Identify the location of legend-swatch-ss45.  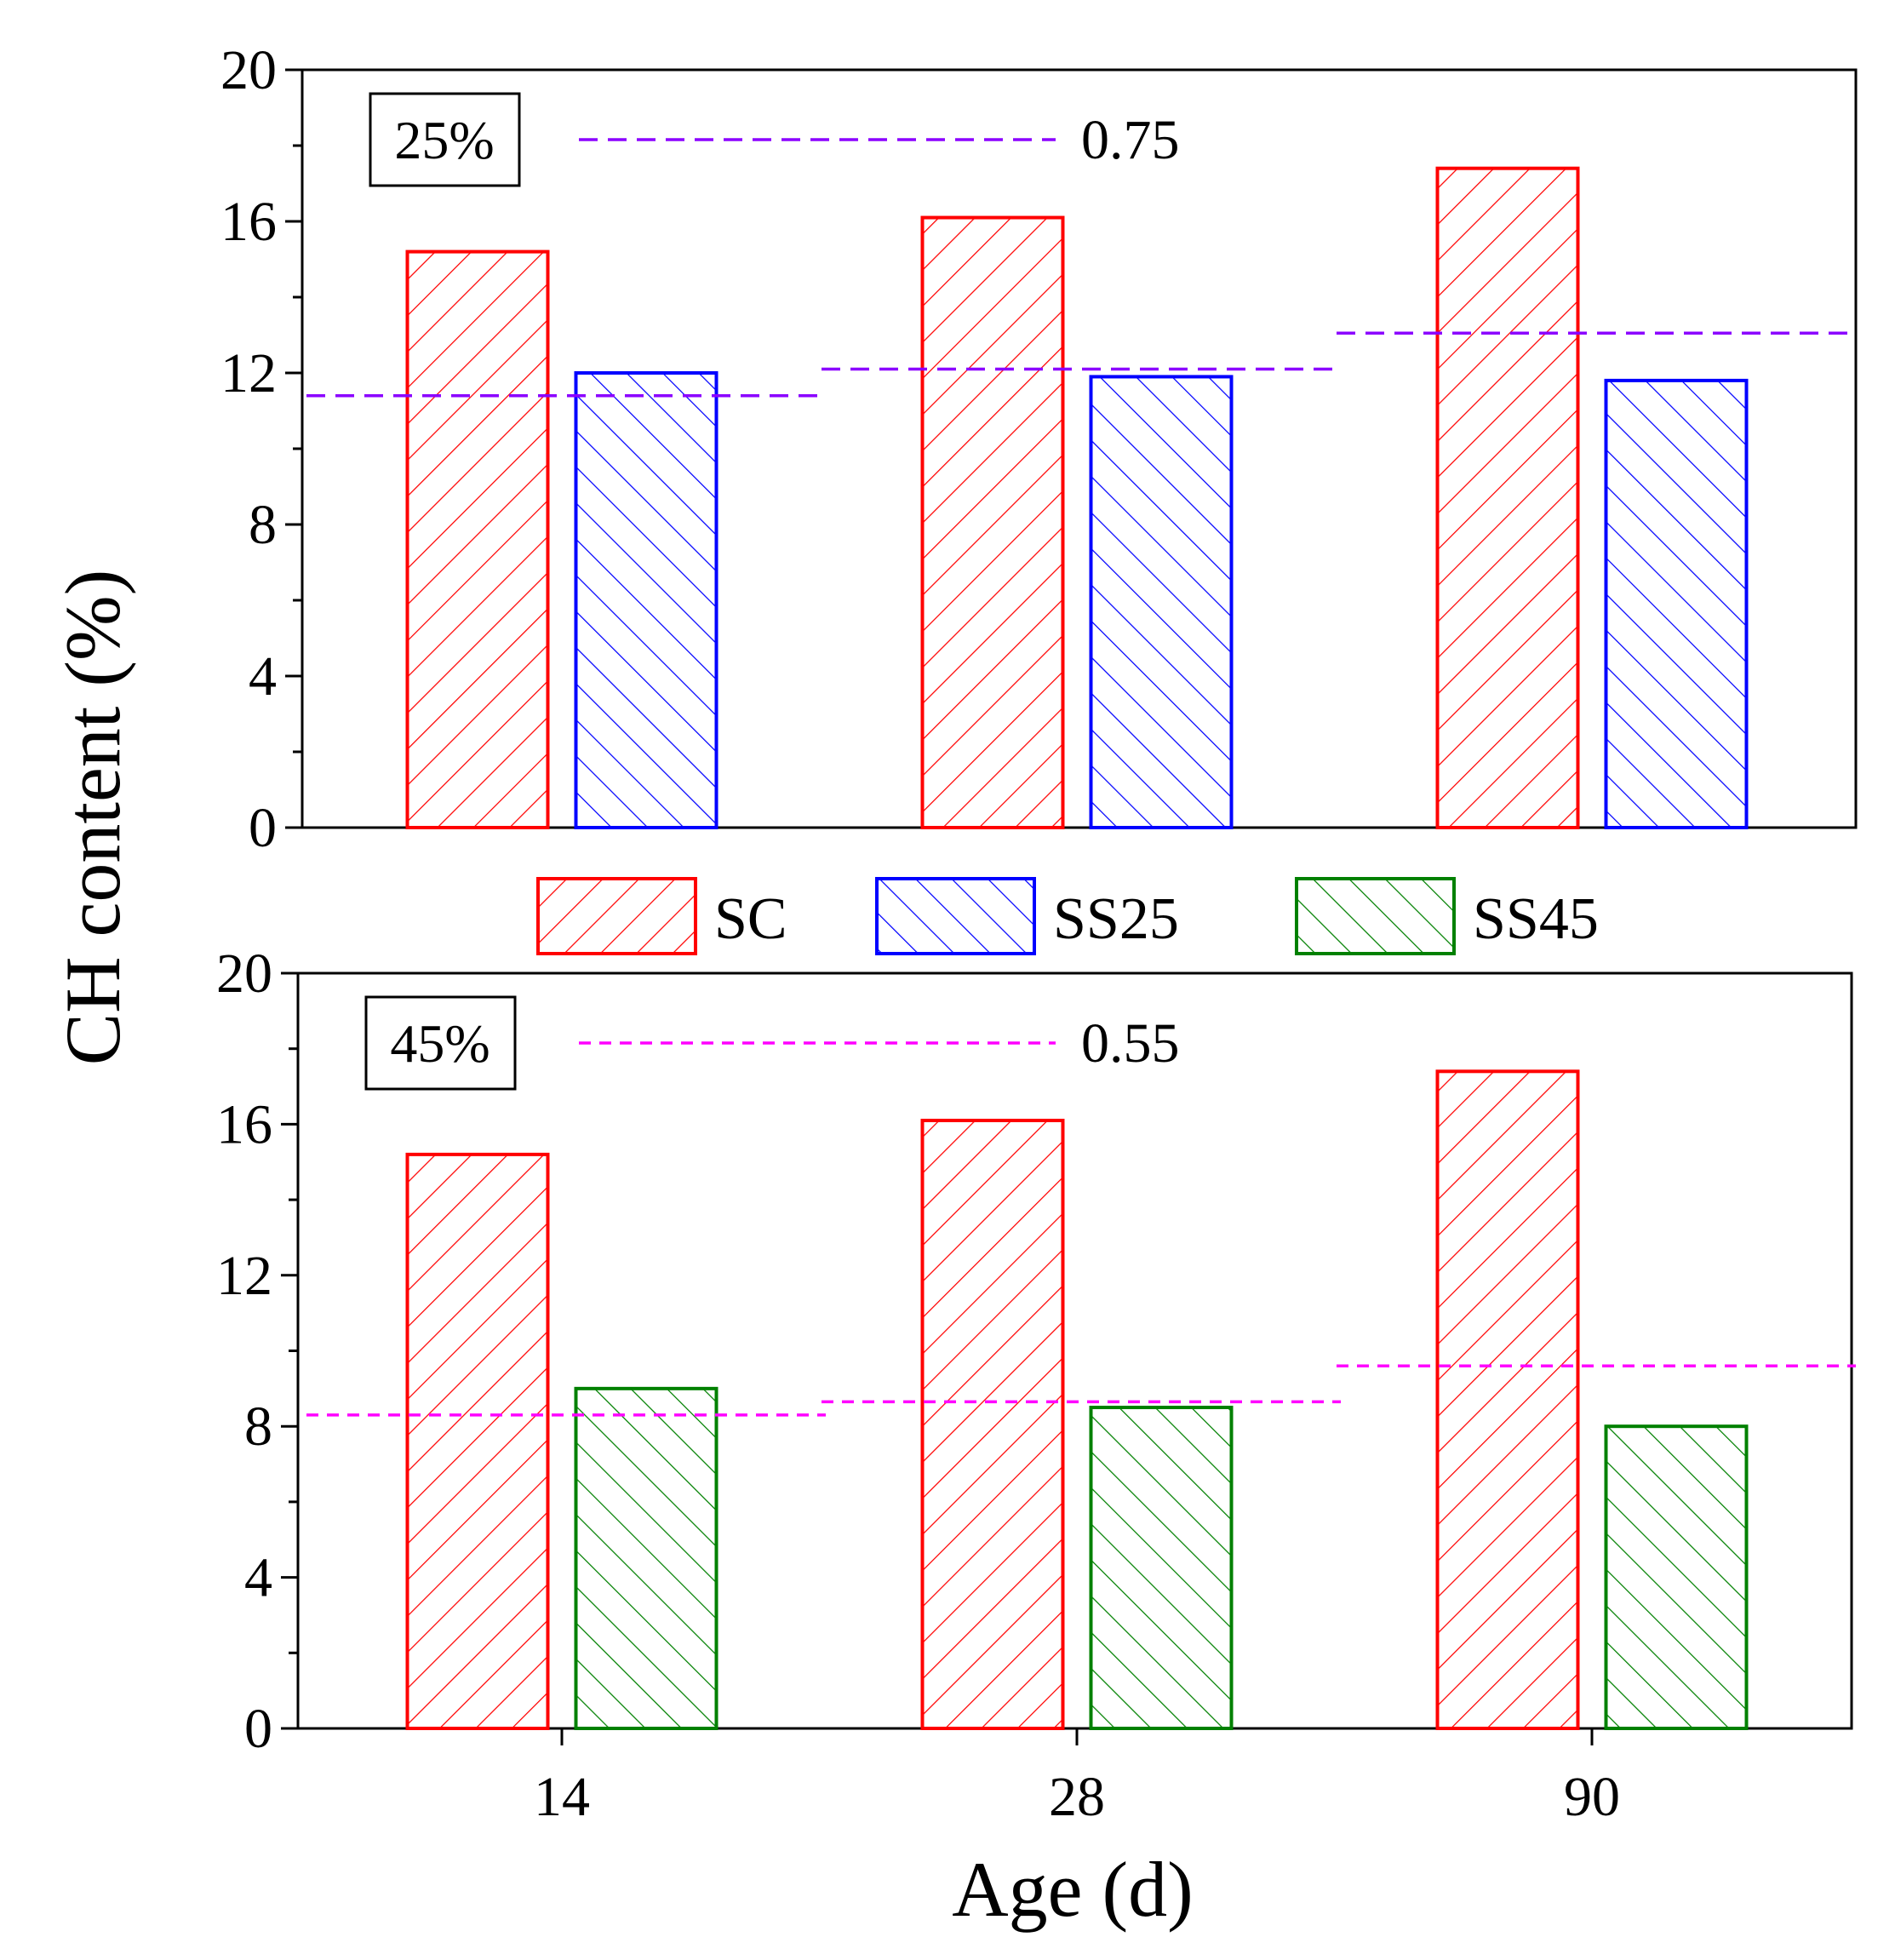
(1375, 916).